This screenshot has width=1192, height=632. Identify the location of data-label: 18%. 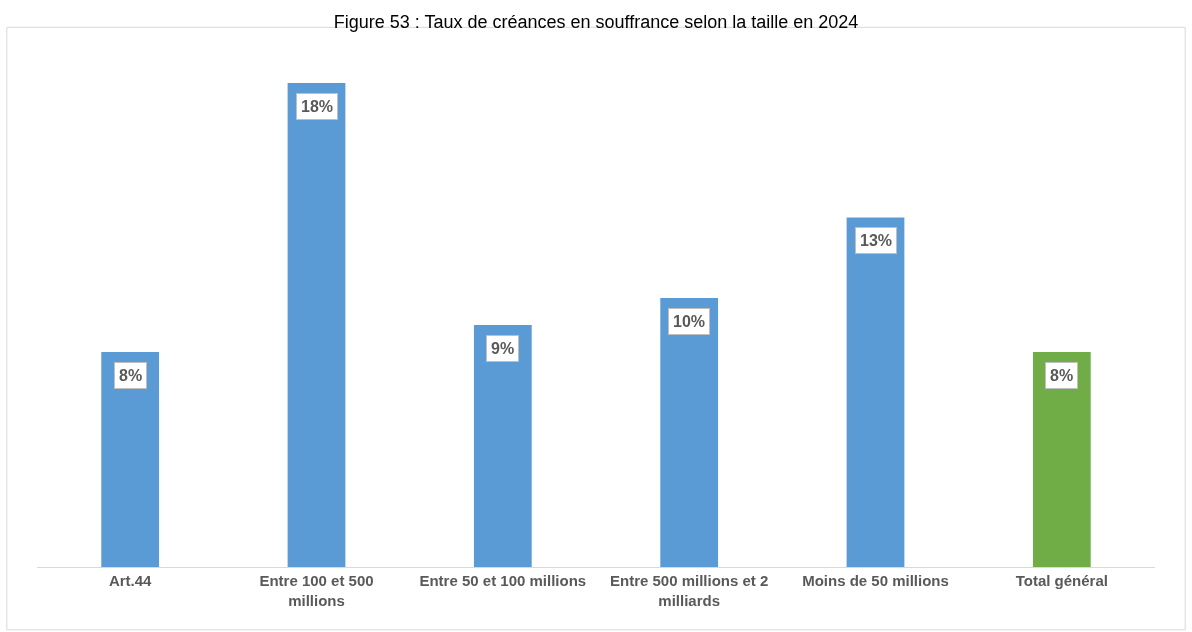
(317, 106).